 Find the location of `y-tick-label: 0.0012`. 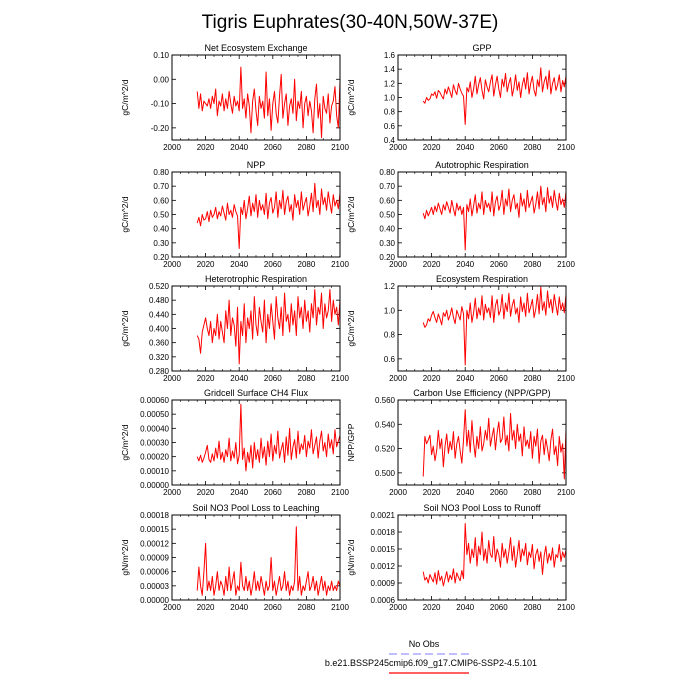

y-tick-label: 0.0012 is located at coordinates (383, 566).